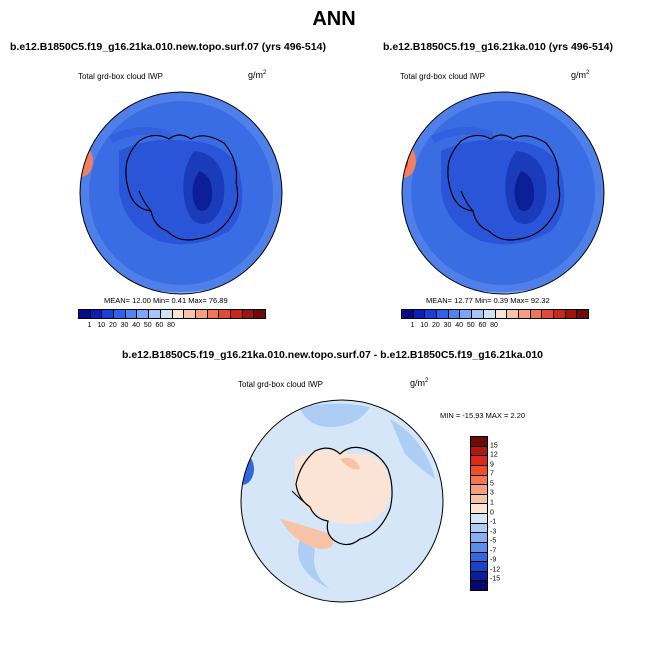 The height and width of the screenshot is (668, 668). I want to click on panel-1-colorbar, so click(172, 314).